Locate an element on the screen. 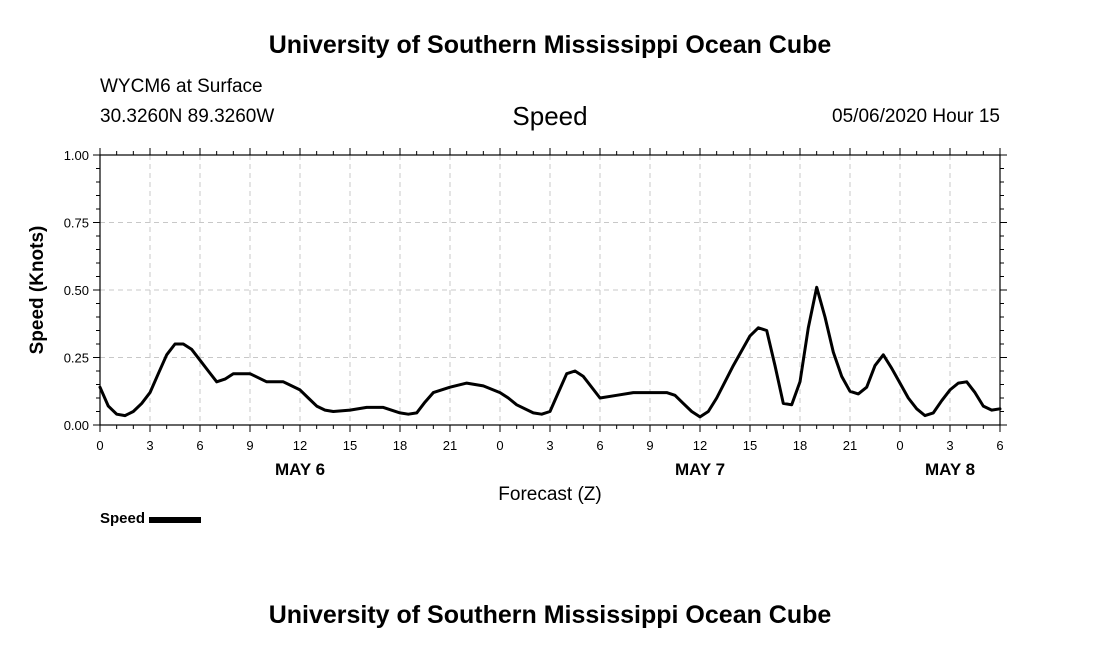  y-axis-label: Speed (Knots) is located at coordinates (37, 290).